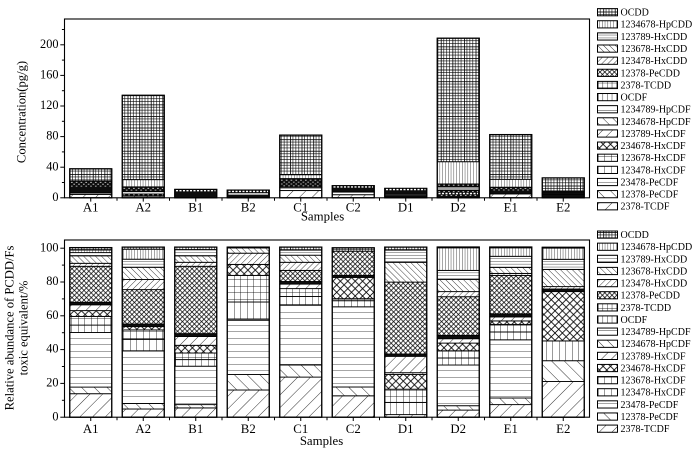  What do you see at coordinates (10, 328) in the screenshot?
I see `svg-text: Relative abundance of PCDD/Fs` at bounding box center [10, 328].